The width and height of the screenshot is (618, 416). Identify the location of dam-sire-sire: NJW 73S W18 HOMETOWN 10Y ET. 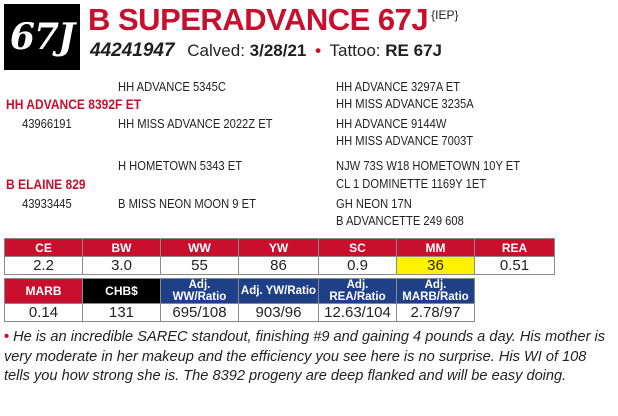
(428, 165).